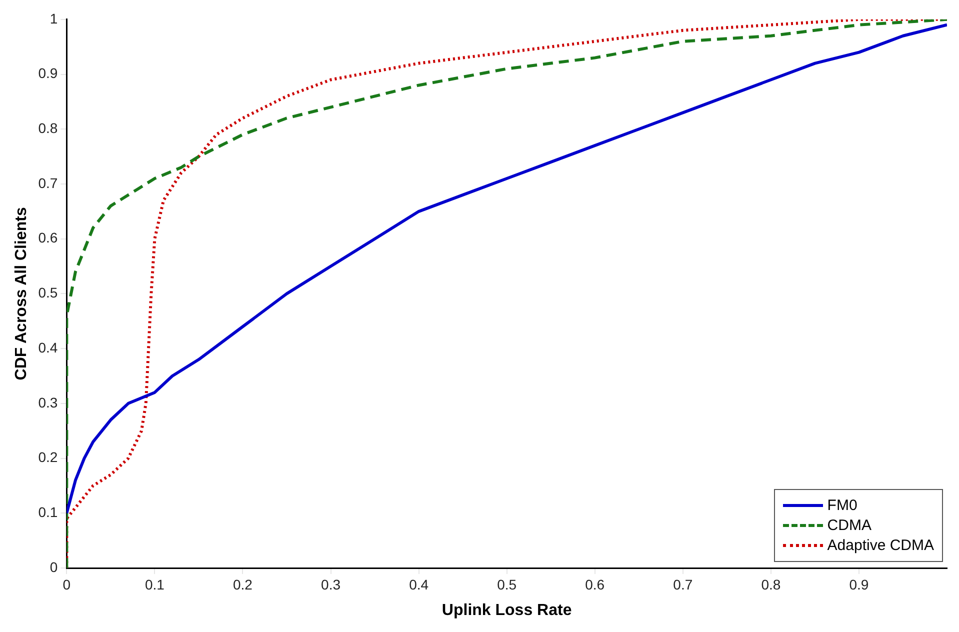 The image size is (959, 632). What do you see at coordinates (859, 584) in the screenshot?
I see `x-tick-label: 0.9` at bounding box center [859, 584].